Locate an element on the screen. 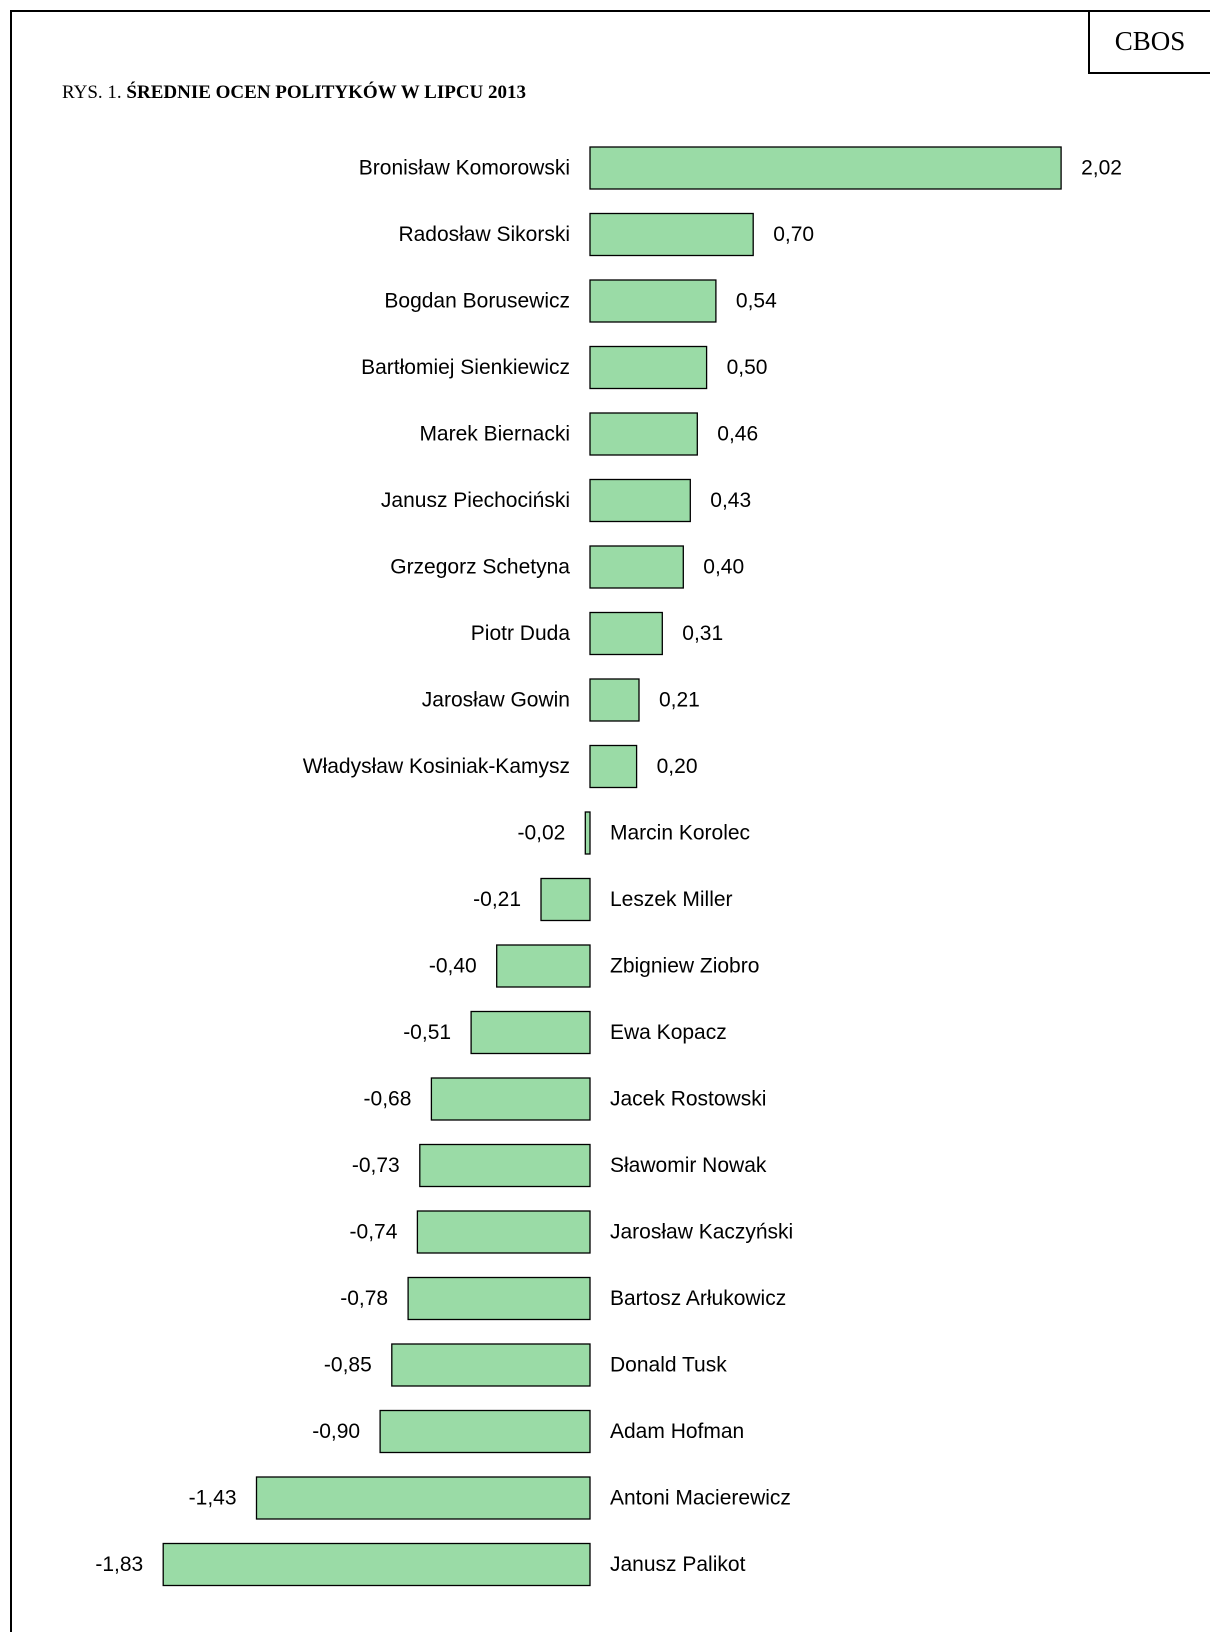 The width and height of the screenshot is (1210, 1632). value-label: -0,74 is located at coordinates (374, 1232).